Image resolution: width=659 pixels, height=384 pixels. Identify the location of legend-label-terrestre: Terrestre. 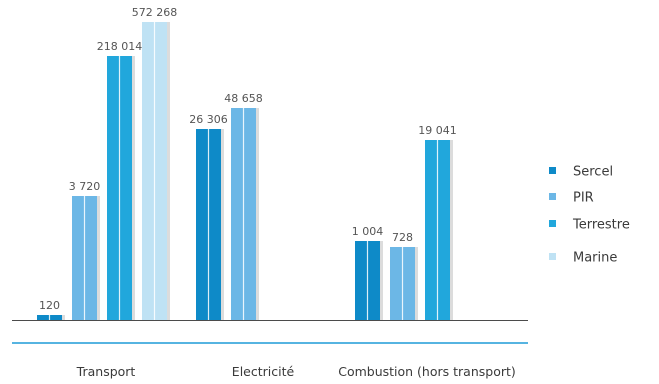
(601, 225).